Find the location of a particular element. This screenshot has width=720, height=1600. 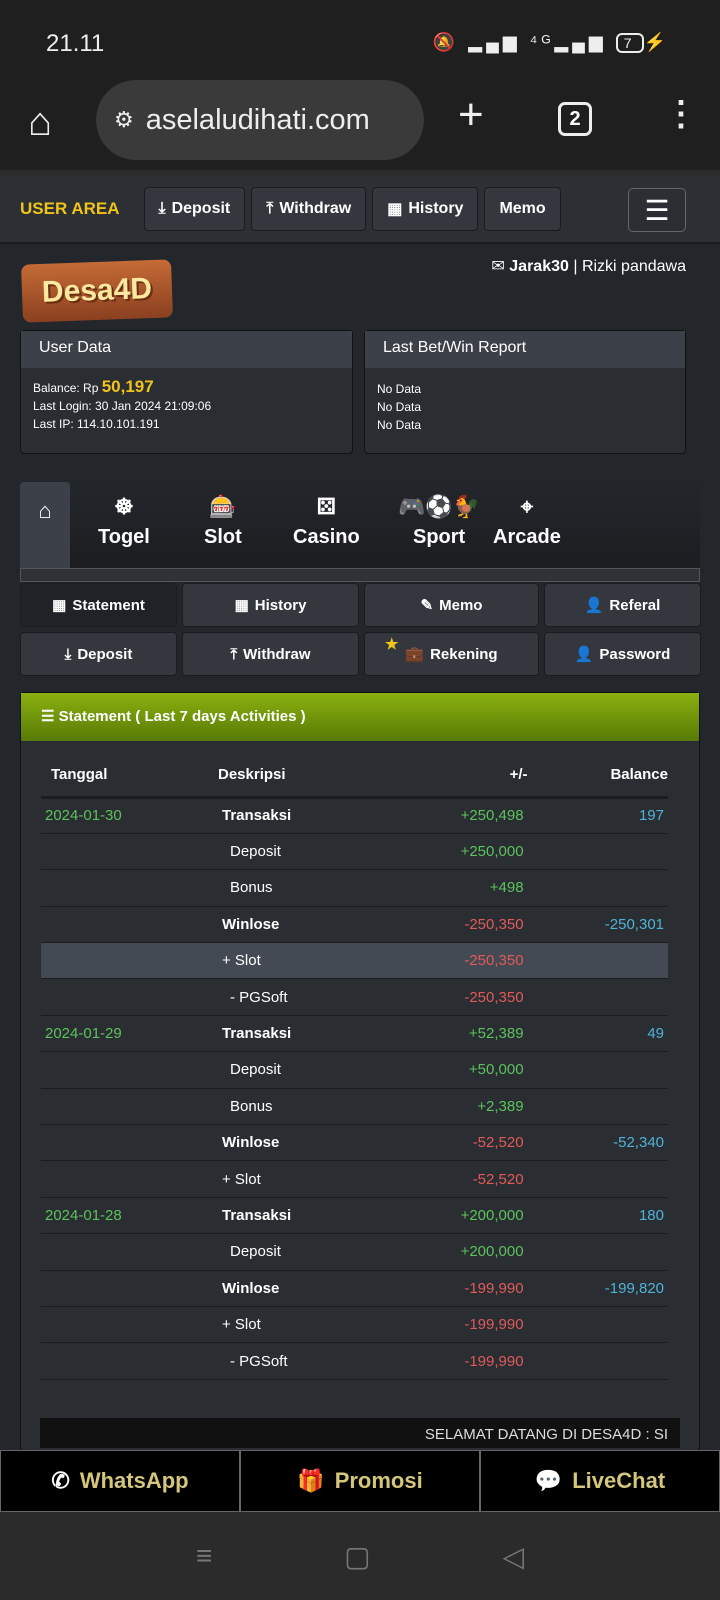

label: WhatsApp is located at coordinates (134, 1480).